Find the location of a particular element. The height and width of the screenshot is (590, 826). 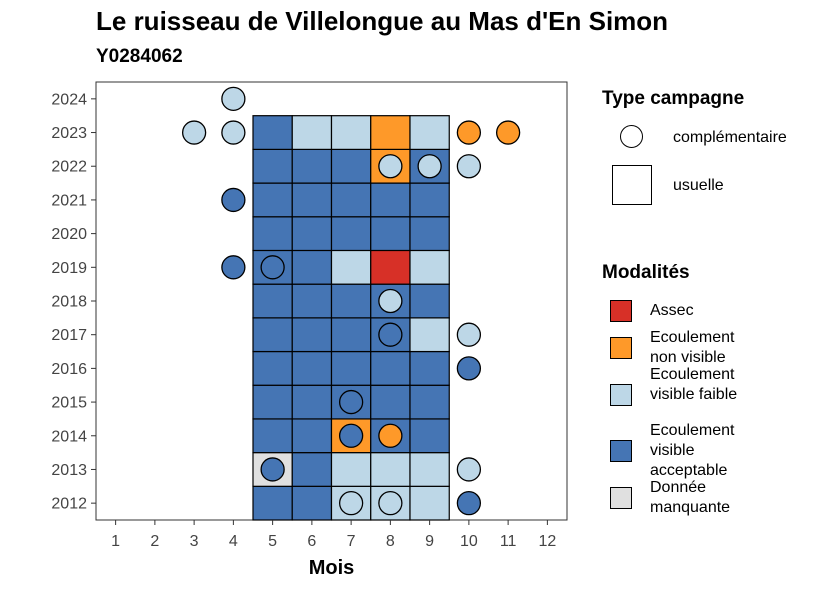

x-tick-label-8: 8 is located at coordinates (390, 541).